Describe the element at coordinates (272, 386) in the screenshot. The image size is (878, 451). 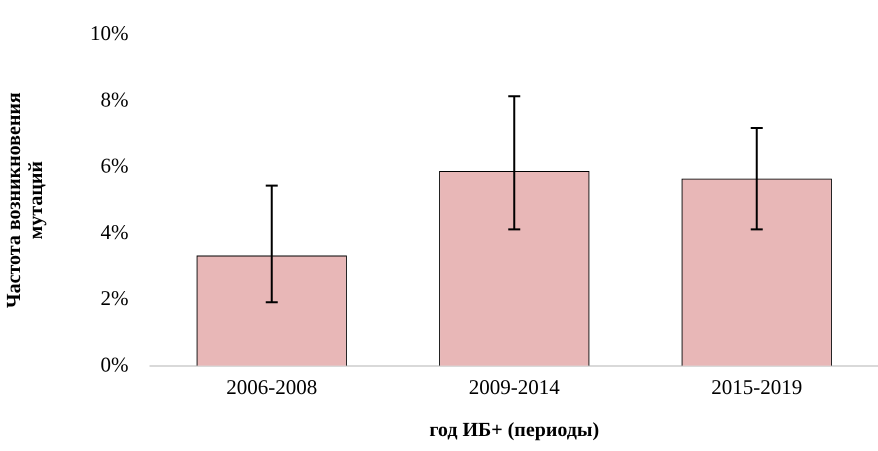
I see `x-tick-label: 2006-2008` at that location.